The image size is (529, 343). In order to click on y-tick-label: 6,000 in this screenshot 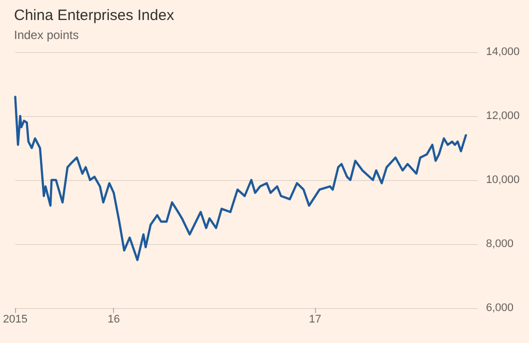, I will do `click(500, 308)`.